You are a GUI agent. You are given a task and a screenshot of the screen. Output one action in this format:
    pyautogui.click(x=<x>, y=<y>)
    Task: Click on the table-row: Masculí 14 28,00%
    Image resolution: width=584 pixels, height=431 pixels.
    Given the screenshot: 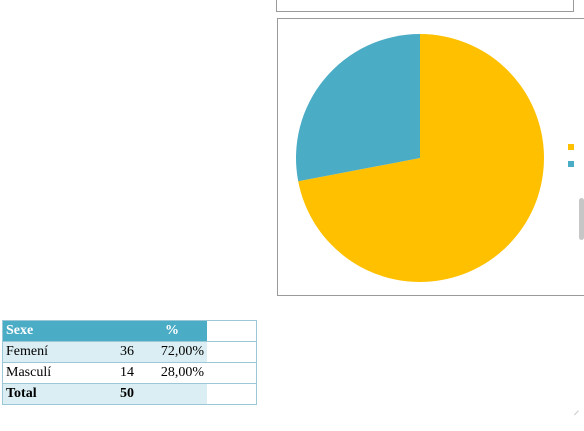 What is the action you would take?
    pyautogui.click(x=129, y=373)
    